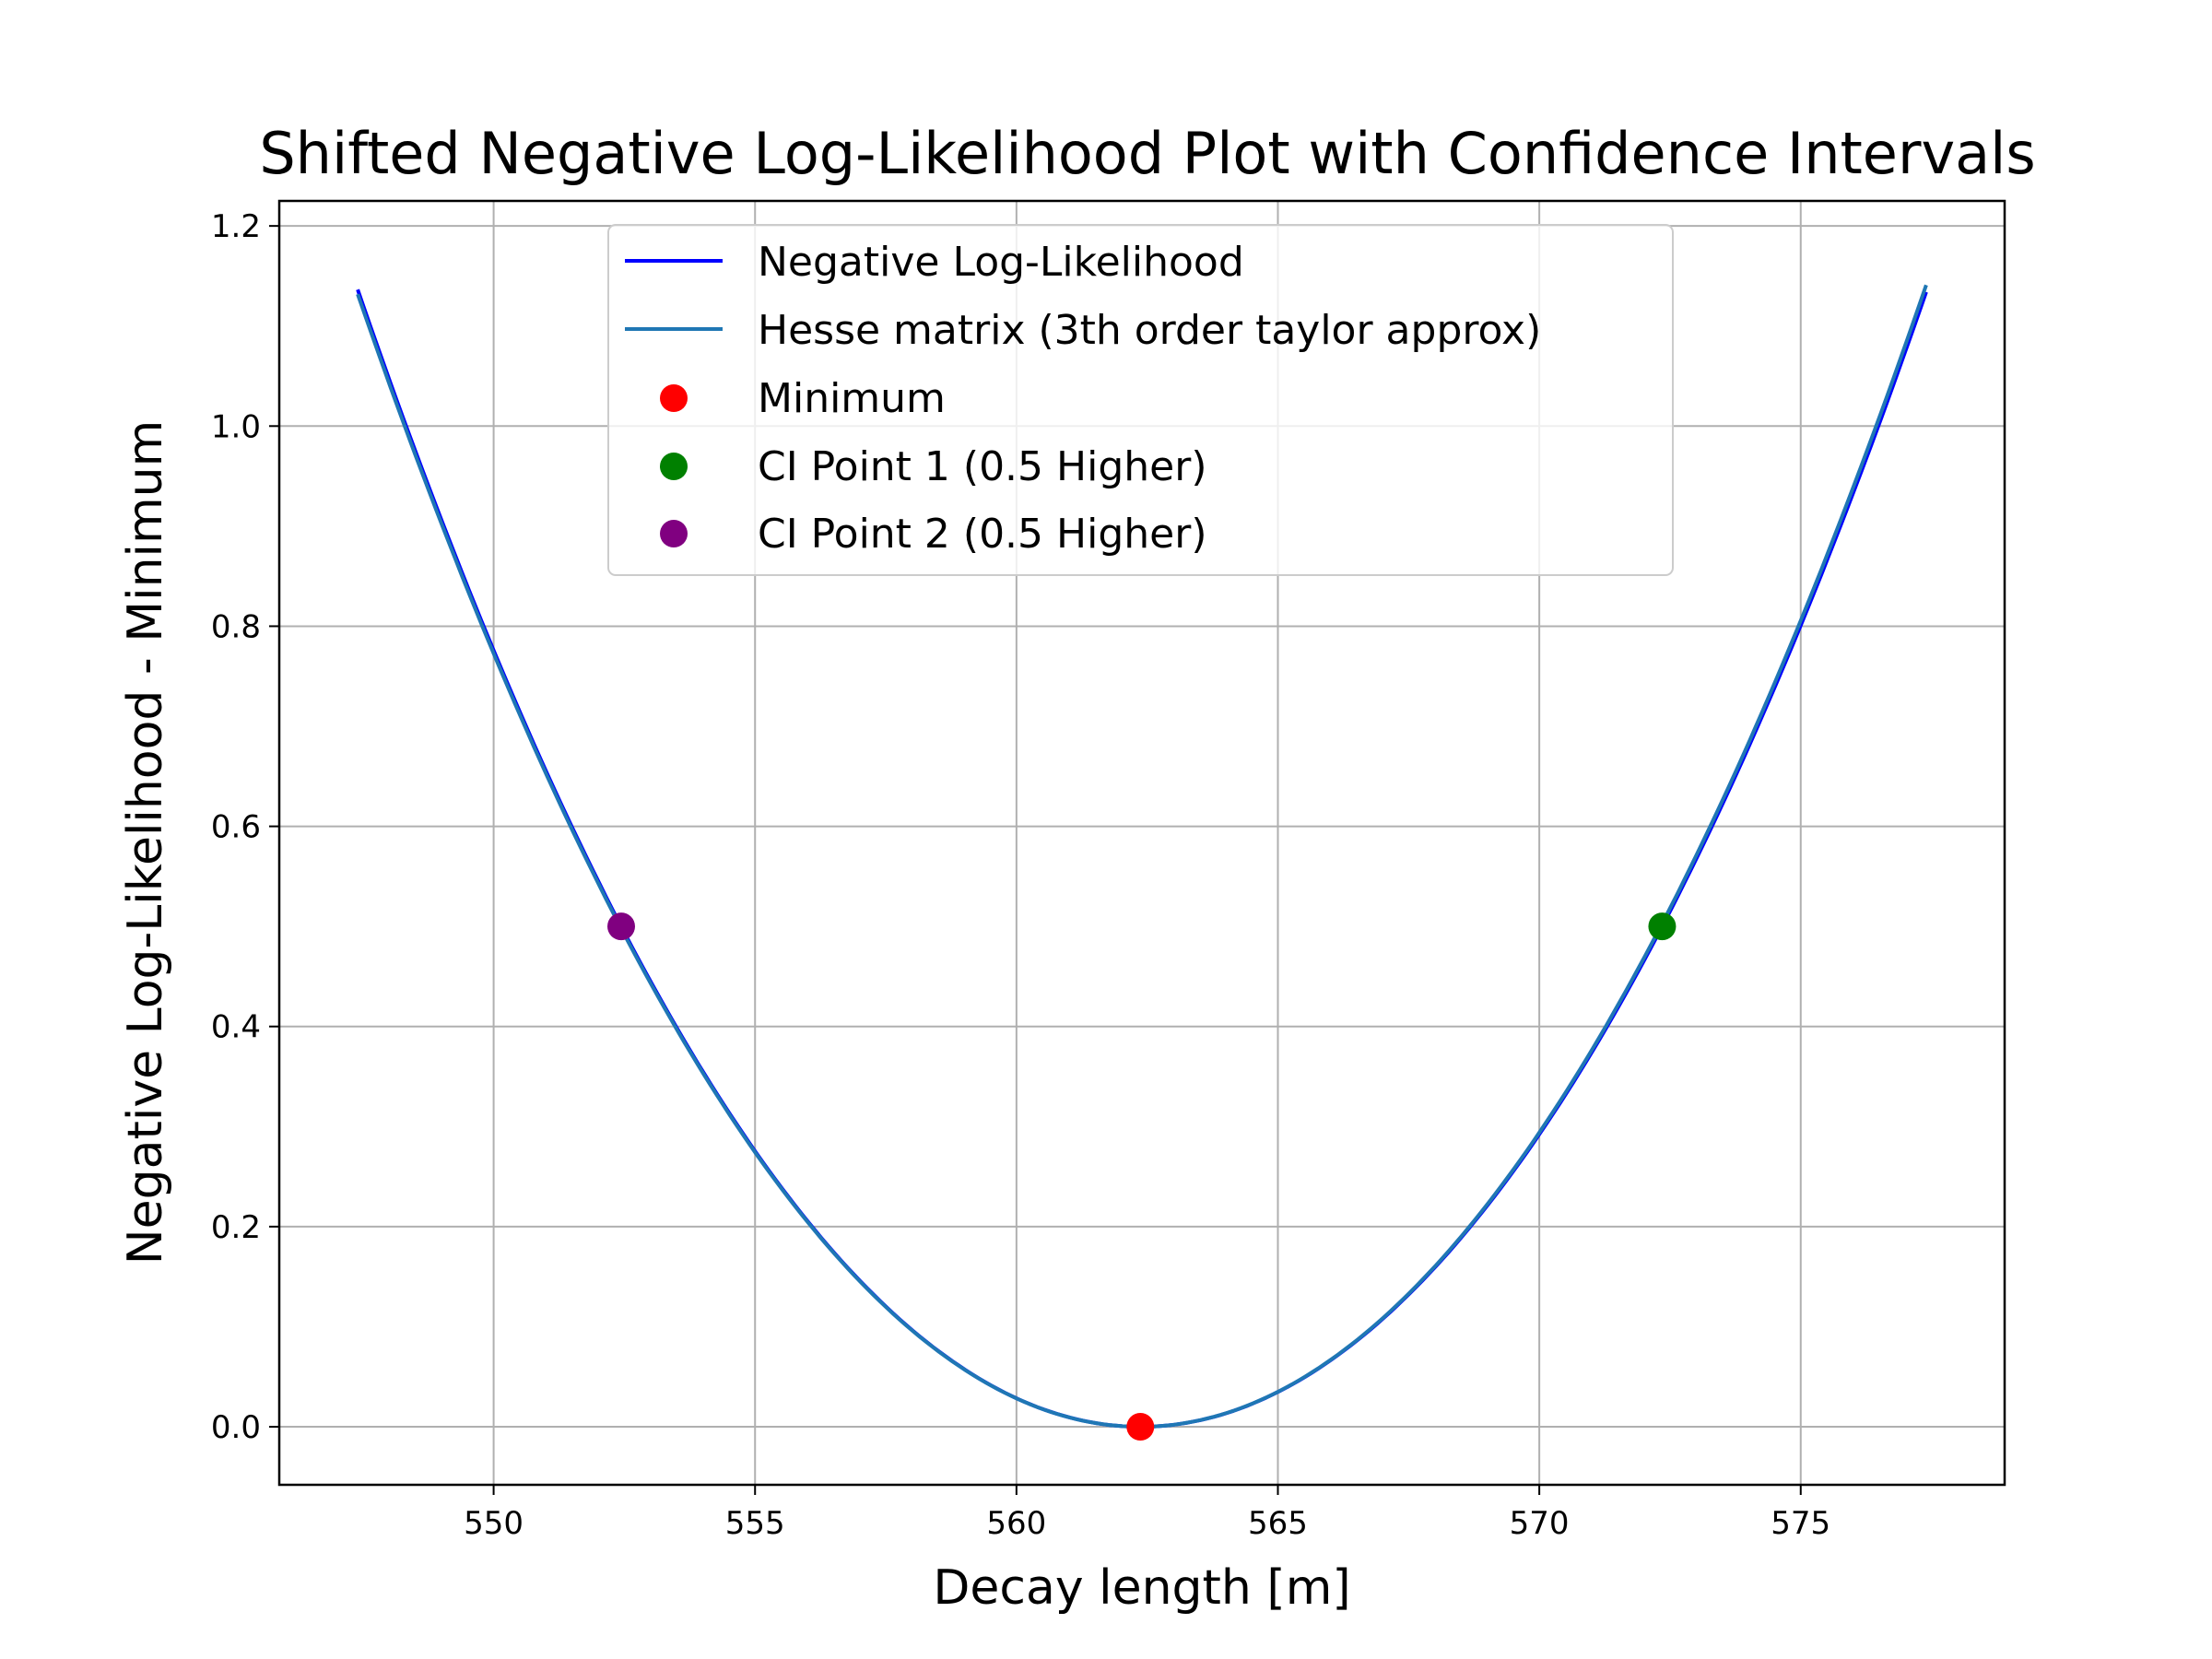 This screenshot has height=1659, width=2212. What do you see at coordinates (236, 1027) in the screenshot?
I see `y-tick-label: 0.4` at bounding box center [236, 1027].